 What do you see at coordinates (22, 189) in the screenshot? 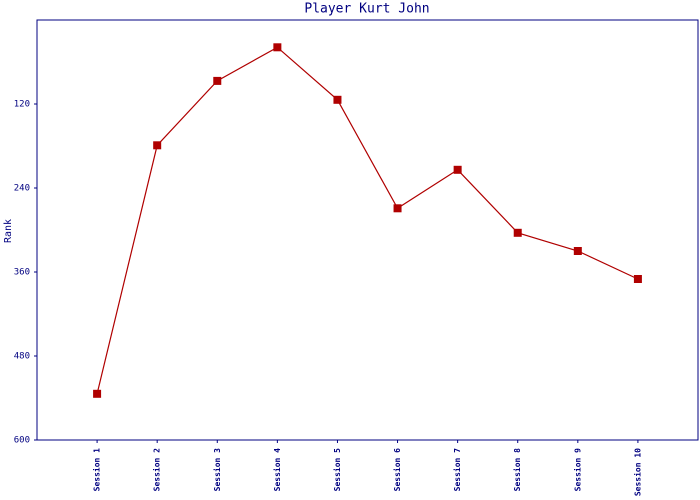
I see `y-tick-label: 240` at bounding box center [22, 189].